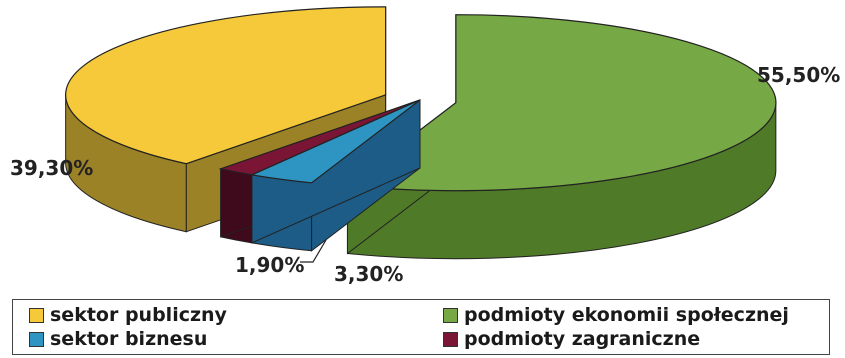 This screenshot has width=845, height=358. What do you see at coordinates (335, 141) in the screenshot?
I see `slice-sektor-biznesu-top` at bounding box center [335, 141].